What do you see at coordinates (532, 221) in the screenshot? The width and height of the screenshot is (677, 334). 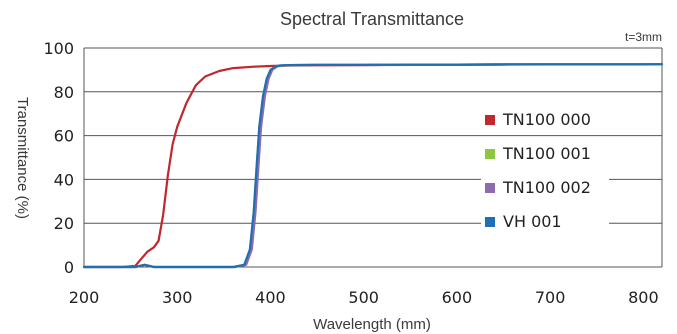 I see `legend-label: VH 001` at bounding box center [532, 221].